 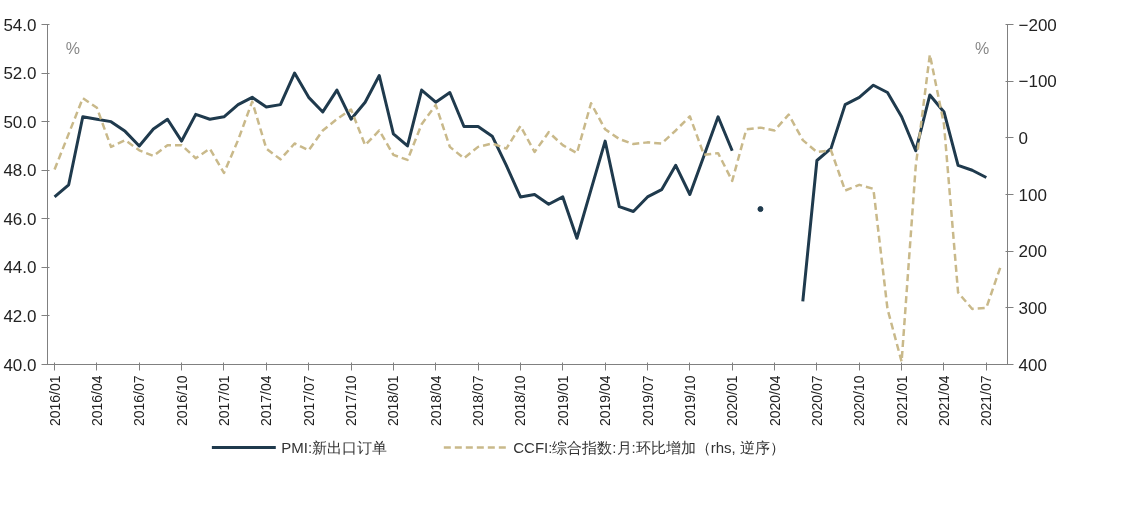 I want to click on x-tick-label: 2018/07, so click(x=478, y=401).